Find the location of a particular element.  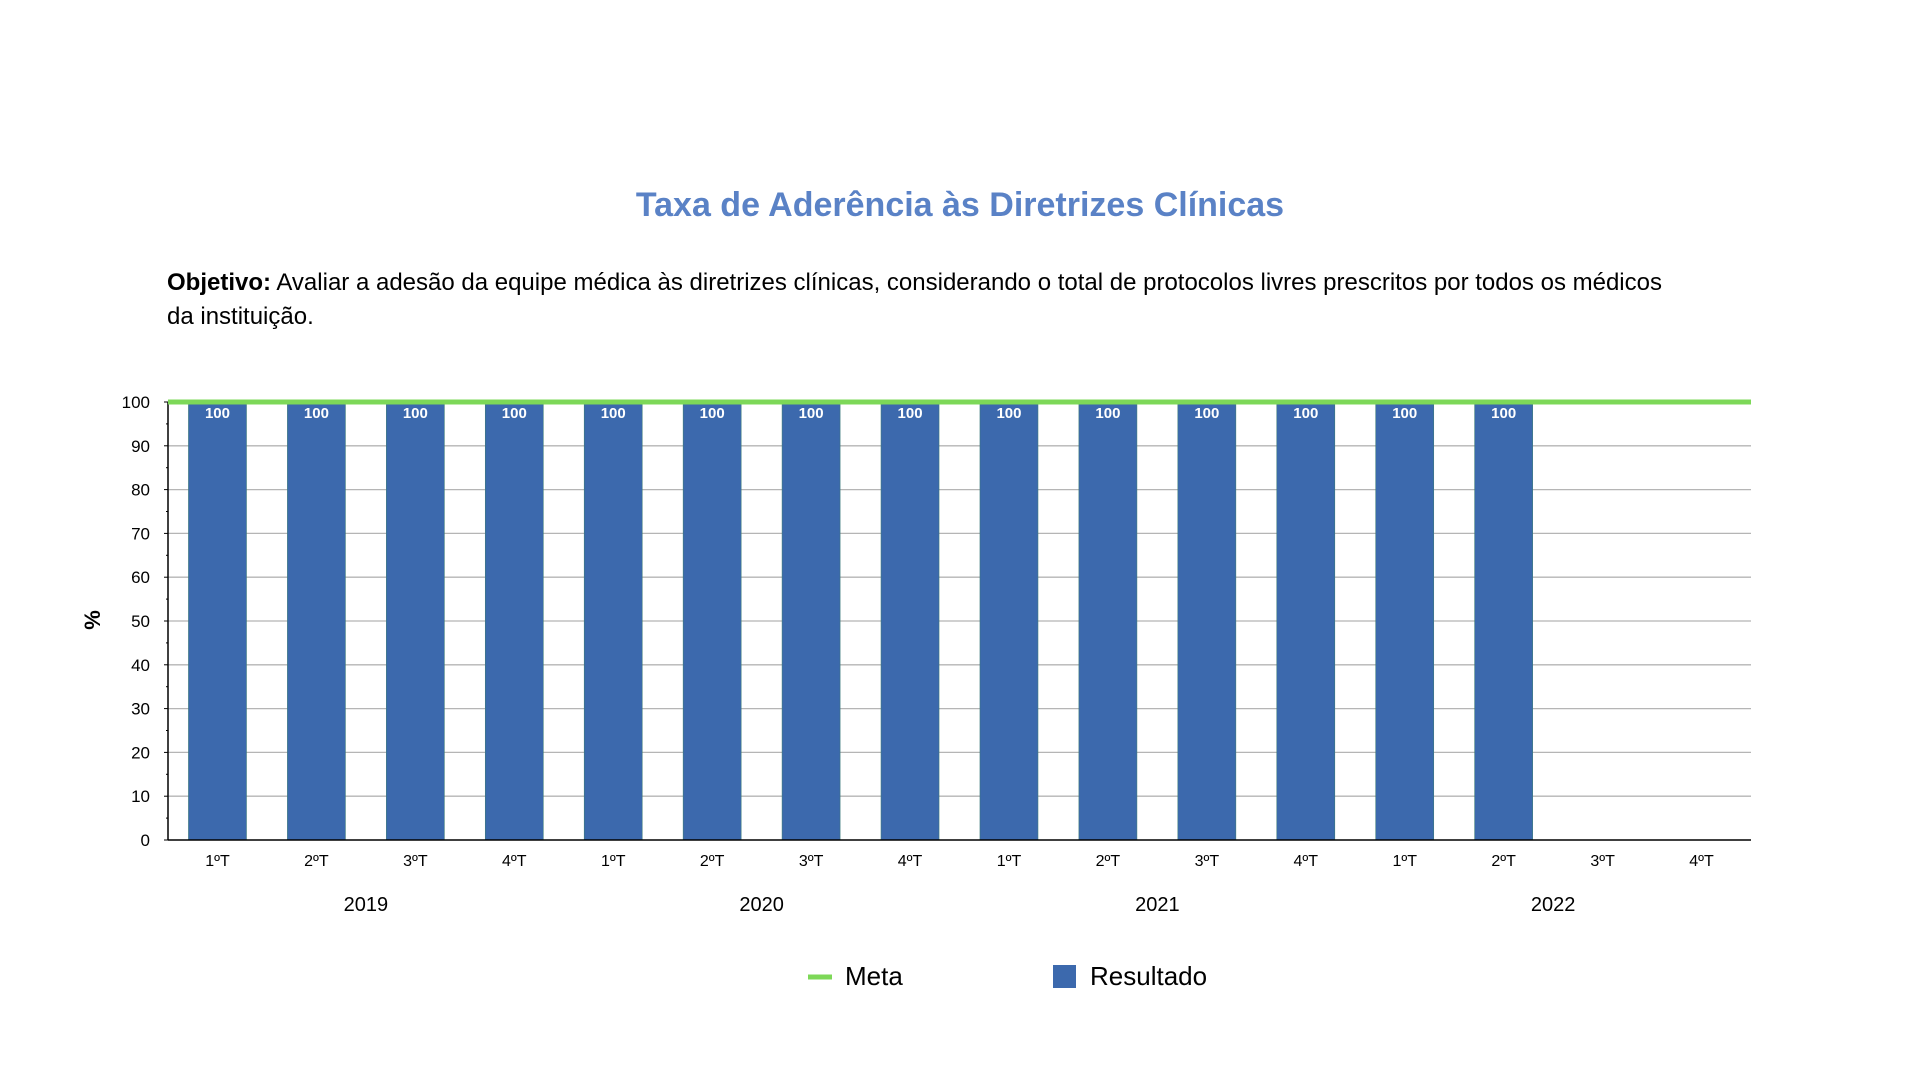

y-tick-label: 100 is located at coordinates (136, 402).